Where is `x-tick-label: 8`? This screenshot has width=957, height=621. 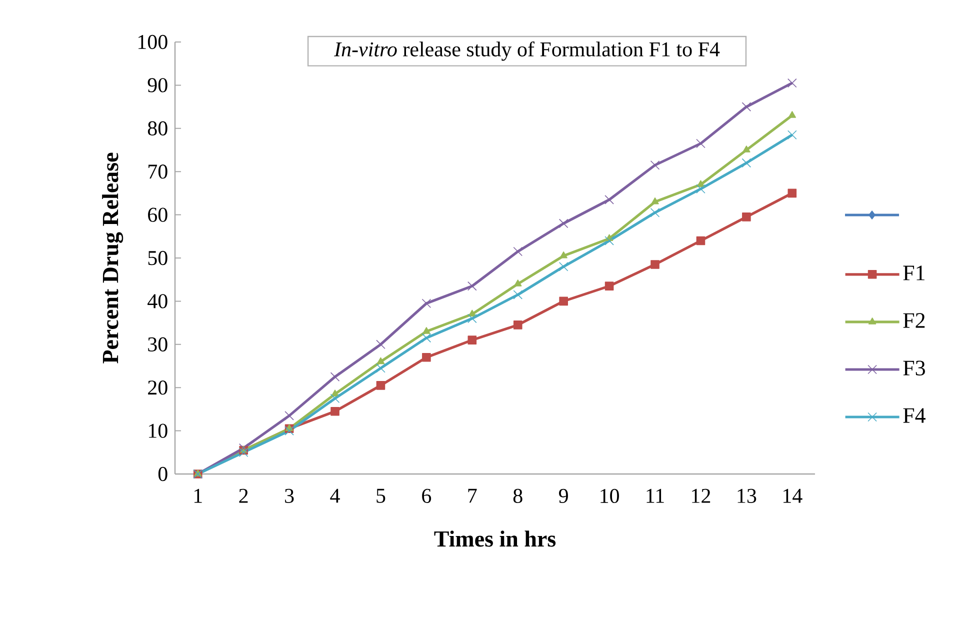 x-tick-label: 8 is located at coordinates (517, 496).